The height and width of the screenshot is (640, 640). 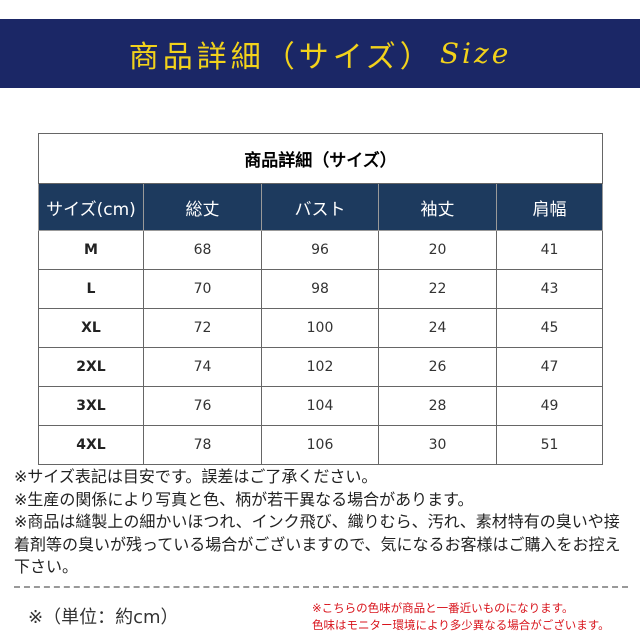 What do you see at coordinates (202, 445) in the screenshot?
I see `value-cell: 78` at bounding box center [202, 445].